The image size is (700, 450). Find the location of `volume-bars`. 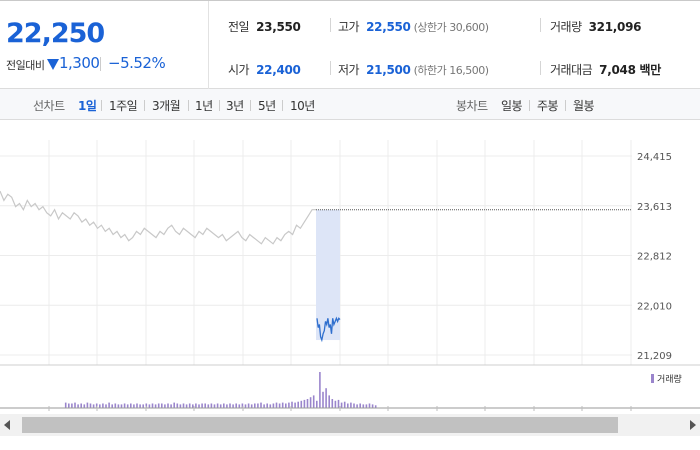

volume-bars is located at coordinates (350, 390).